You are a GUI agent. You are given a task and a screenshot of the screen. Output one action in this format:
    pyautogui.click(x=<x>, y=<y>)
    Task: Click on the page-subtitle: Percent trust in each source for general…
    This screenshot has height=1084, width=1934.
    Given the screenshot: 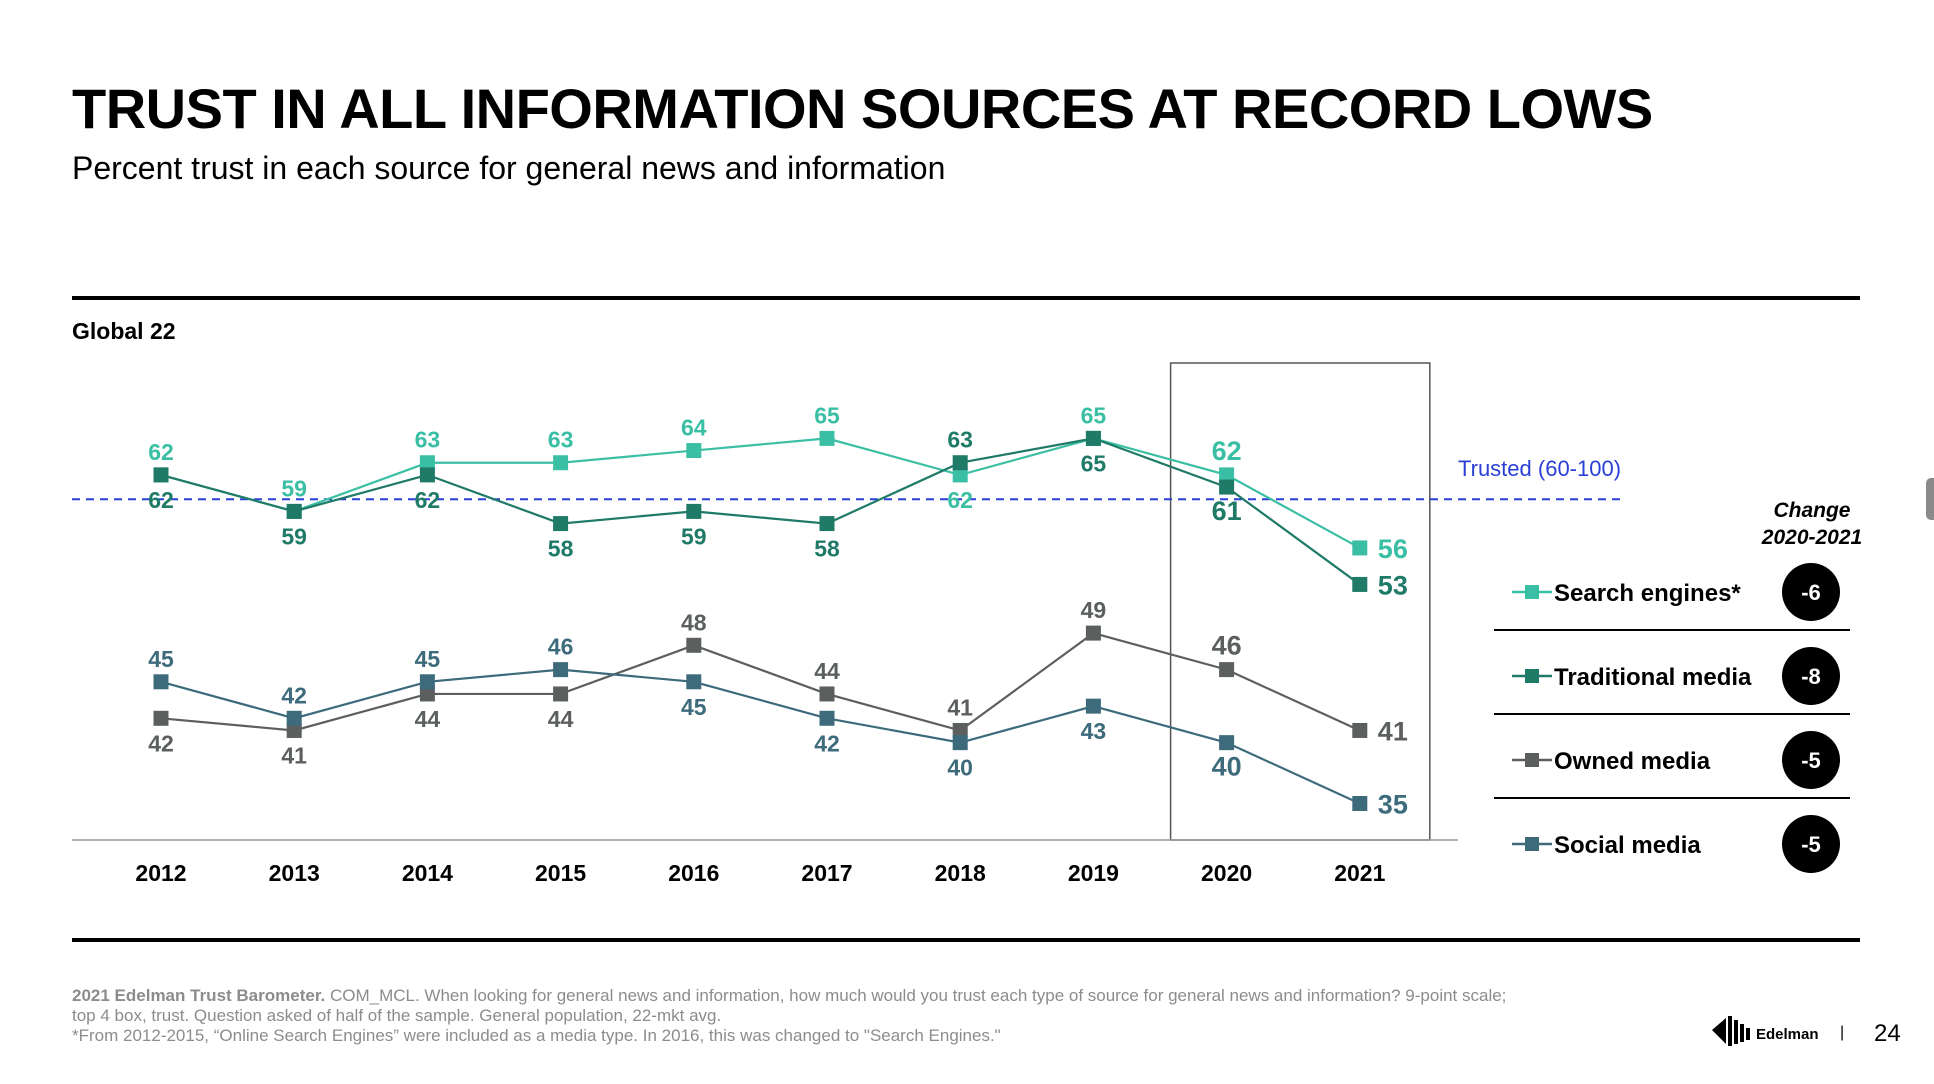 What is the action you would take?
    pyautogui.click(x=509, y=168)
    